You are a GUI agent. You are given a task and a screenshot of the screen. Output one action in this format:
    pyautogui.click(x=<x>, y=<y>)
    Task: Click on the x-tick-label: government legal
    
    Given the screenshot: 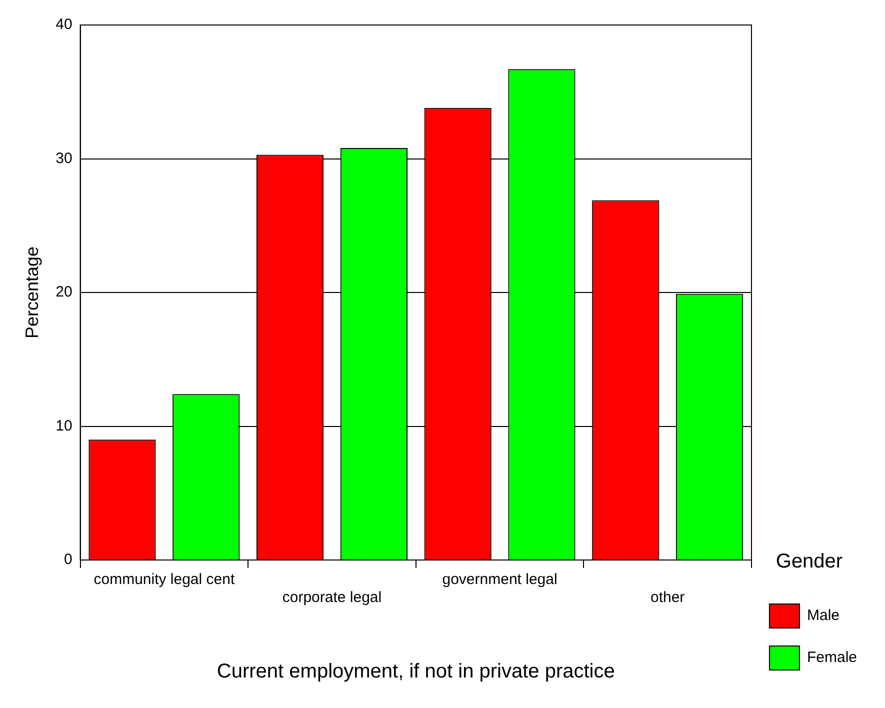 What is the action you would take?
    pyautogui.click(x=500, y=579)
    